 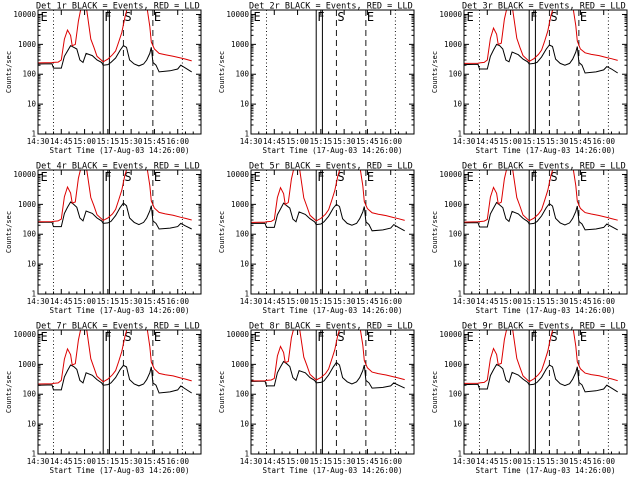 What do you see at coordinates (118, 327) in the screenshot?
I see `panel-title: Det 7r BLACK = Events, RED = LLD` at bounding box center [118, 327].